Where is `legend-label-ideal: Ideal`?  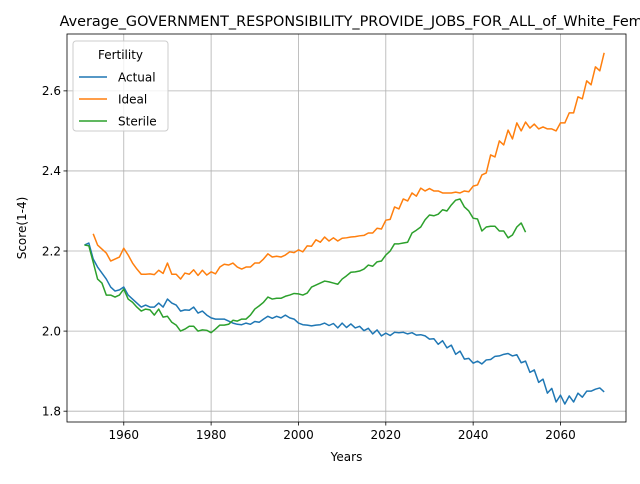
legend-label-ideal: Ideal is located at coordinates (132, 99).